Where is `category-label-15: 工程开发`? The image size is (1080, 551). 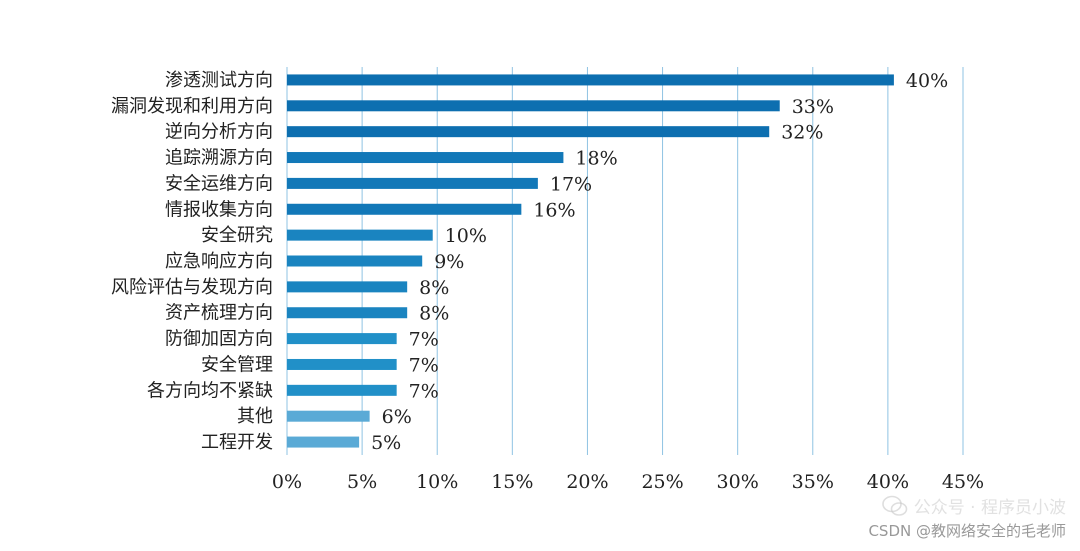
category-label-15: 工程开发 is located at coordinates (237, 442).